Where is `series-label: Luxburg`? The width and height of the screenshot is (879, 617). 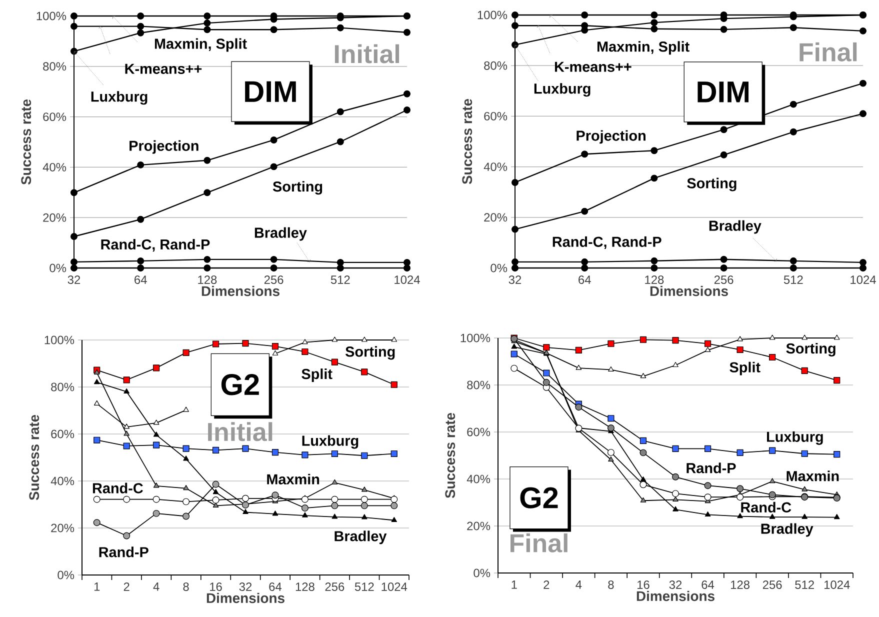
series-label: Luxburg is located at coordinates (330, 442).